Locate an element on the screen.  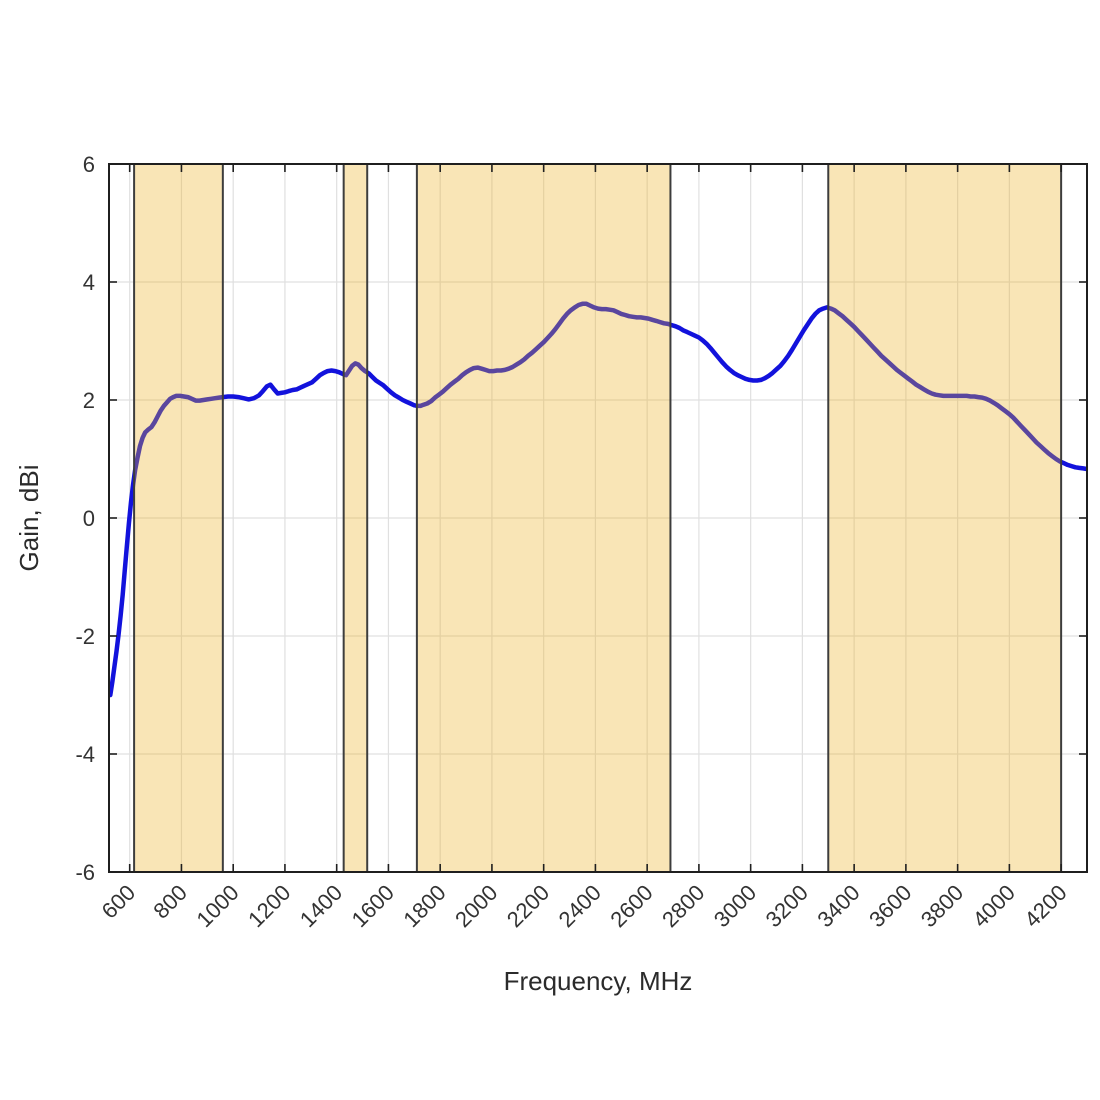
y-tick-label: 2 is located at coordinates (89, 400).